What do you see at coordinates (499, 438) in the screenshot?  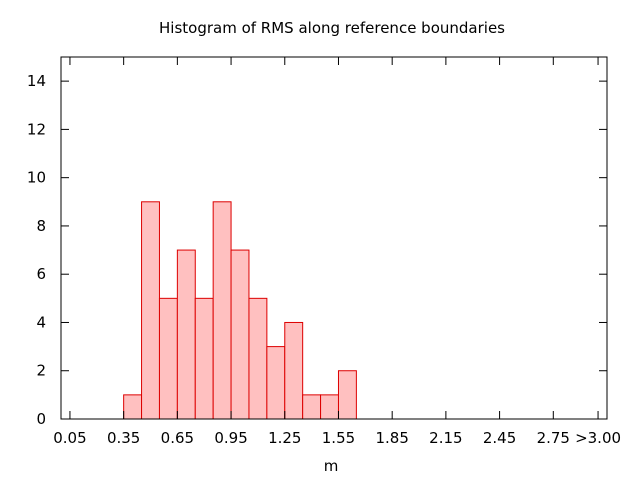 I see `x-tick-label: 2.45` at bounding box center [499, 438].